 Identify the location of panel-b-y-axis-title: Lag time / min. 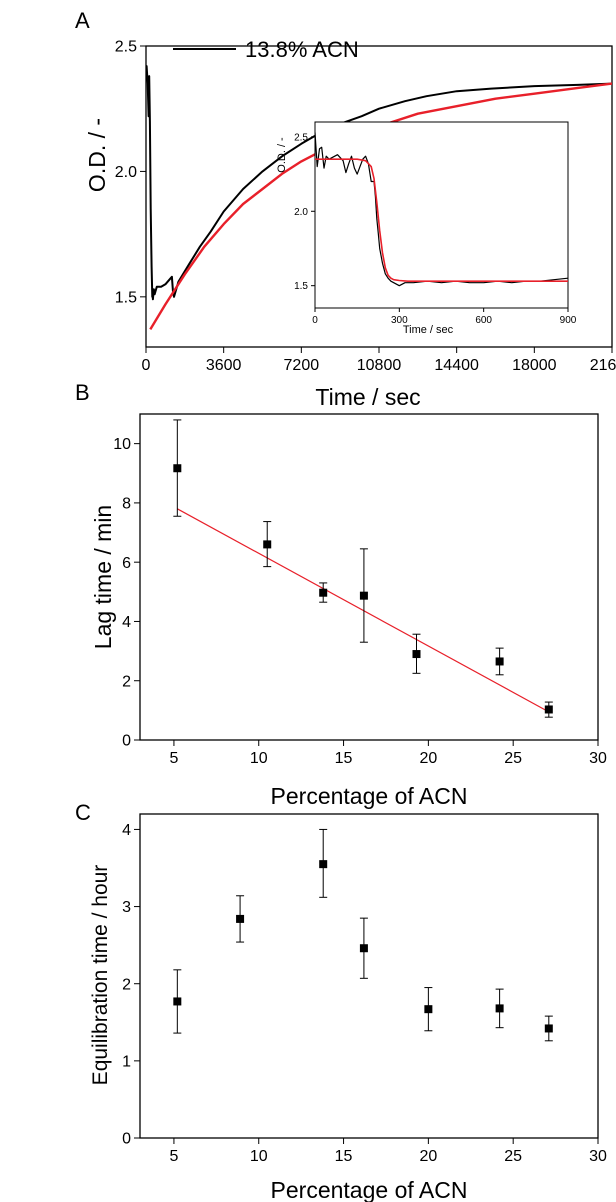
(103, 577).